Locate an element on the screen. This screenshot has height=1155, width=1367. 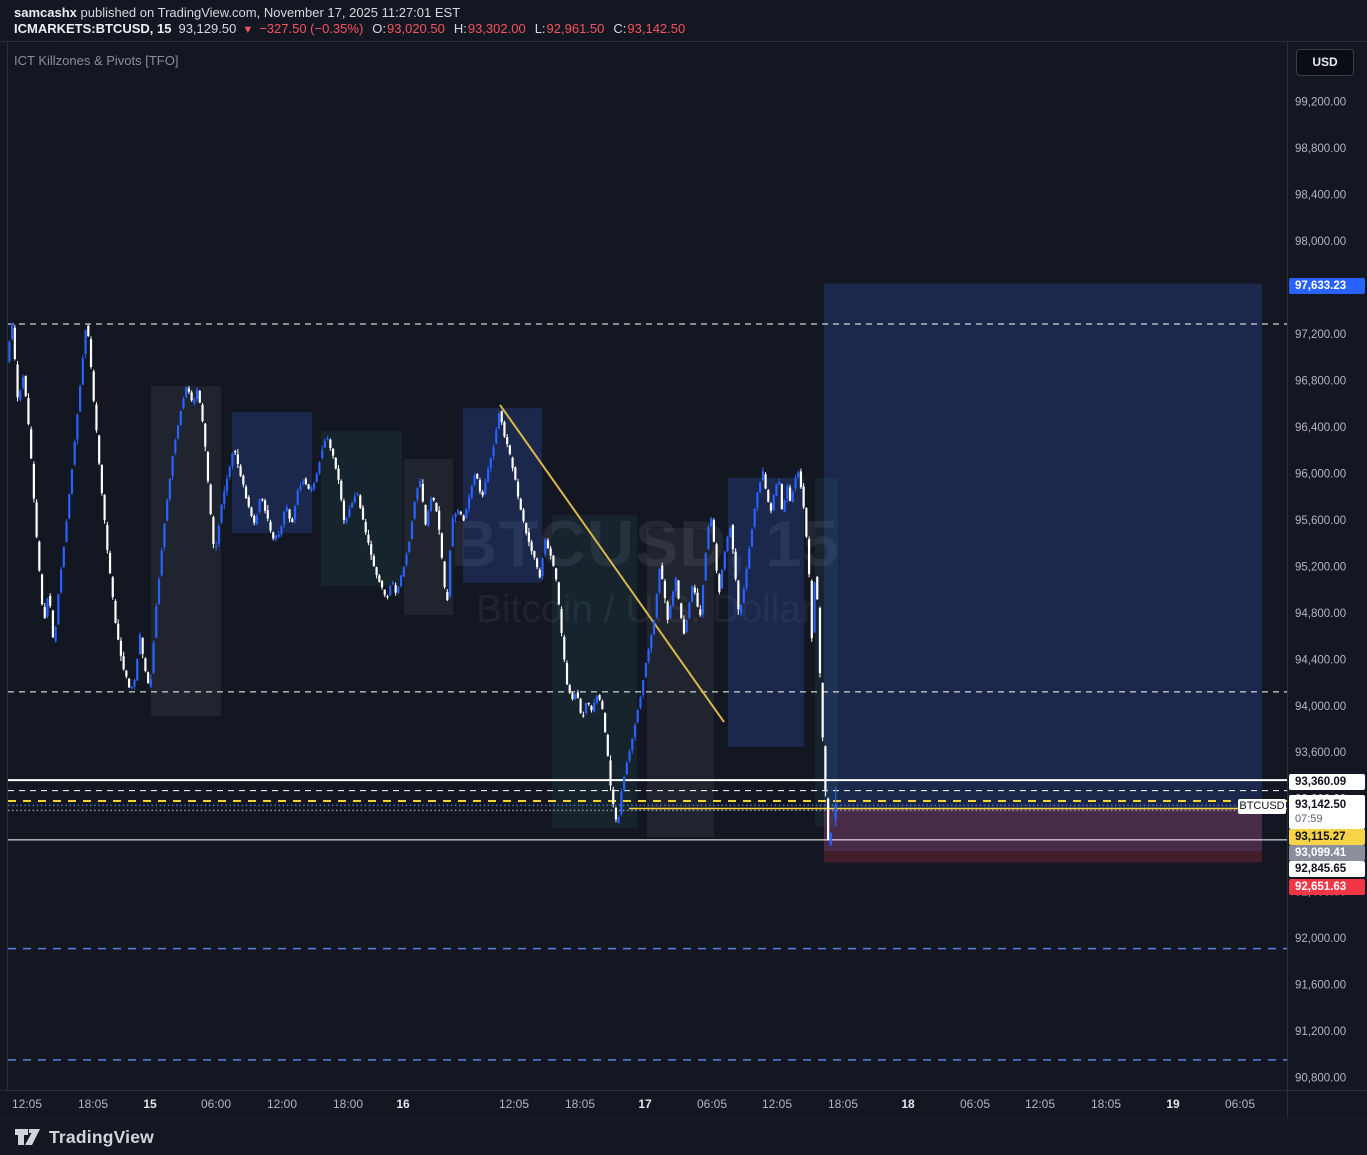
svg-text: 91,600.00 is located at coordinates (1320, 986).